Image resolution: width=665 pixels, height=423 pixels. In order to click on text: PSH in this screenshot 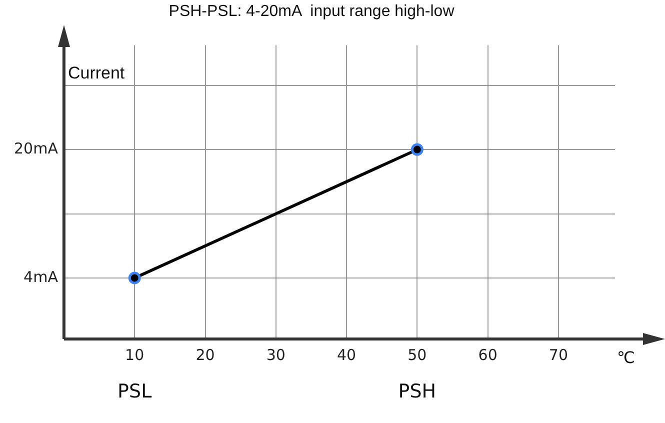, I will do `click(417, 391)`.